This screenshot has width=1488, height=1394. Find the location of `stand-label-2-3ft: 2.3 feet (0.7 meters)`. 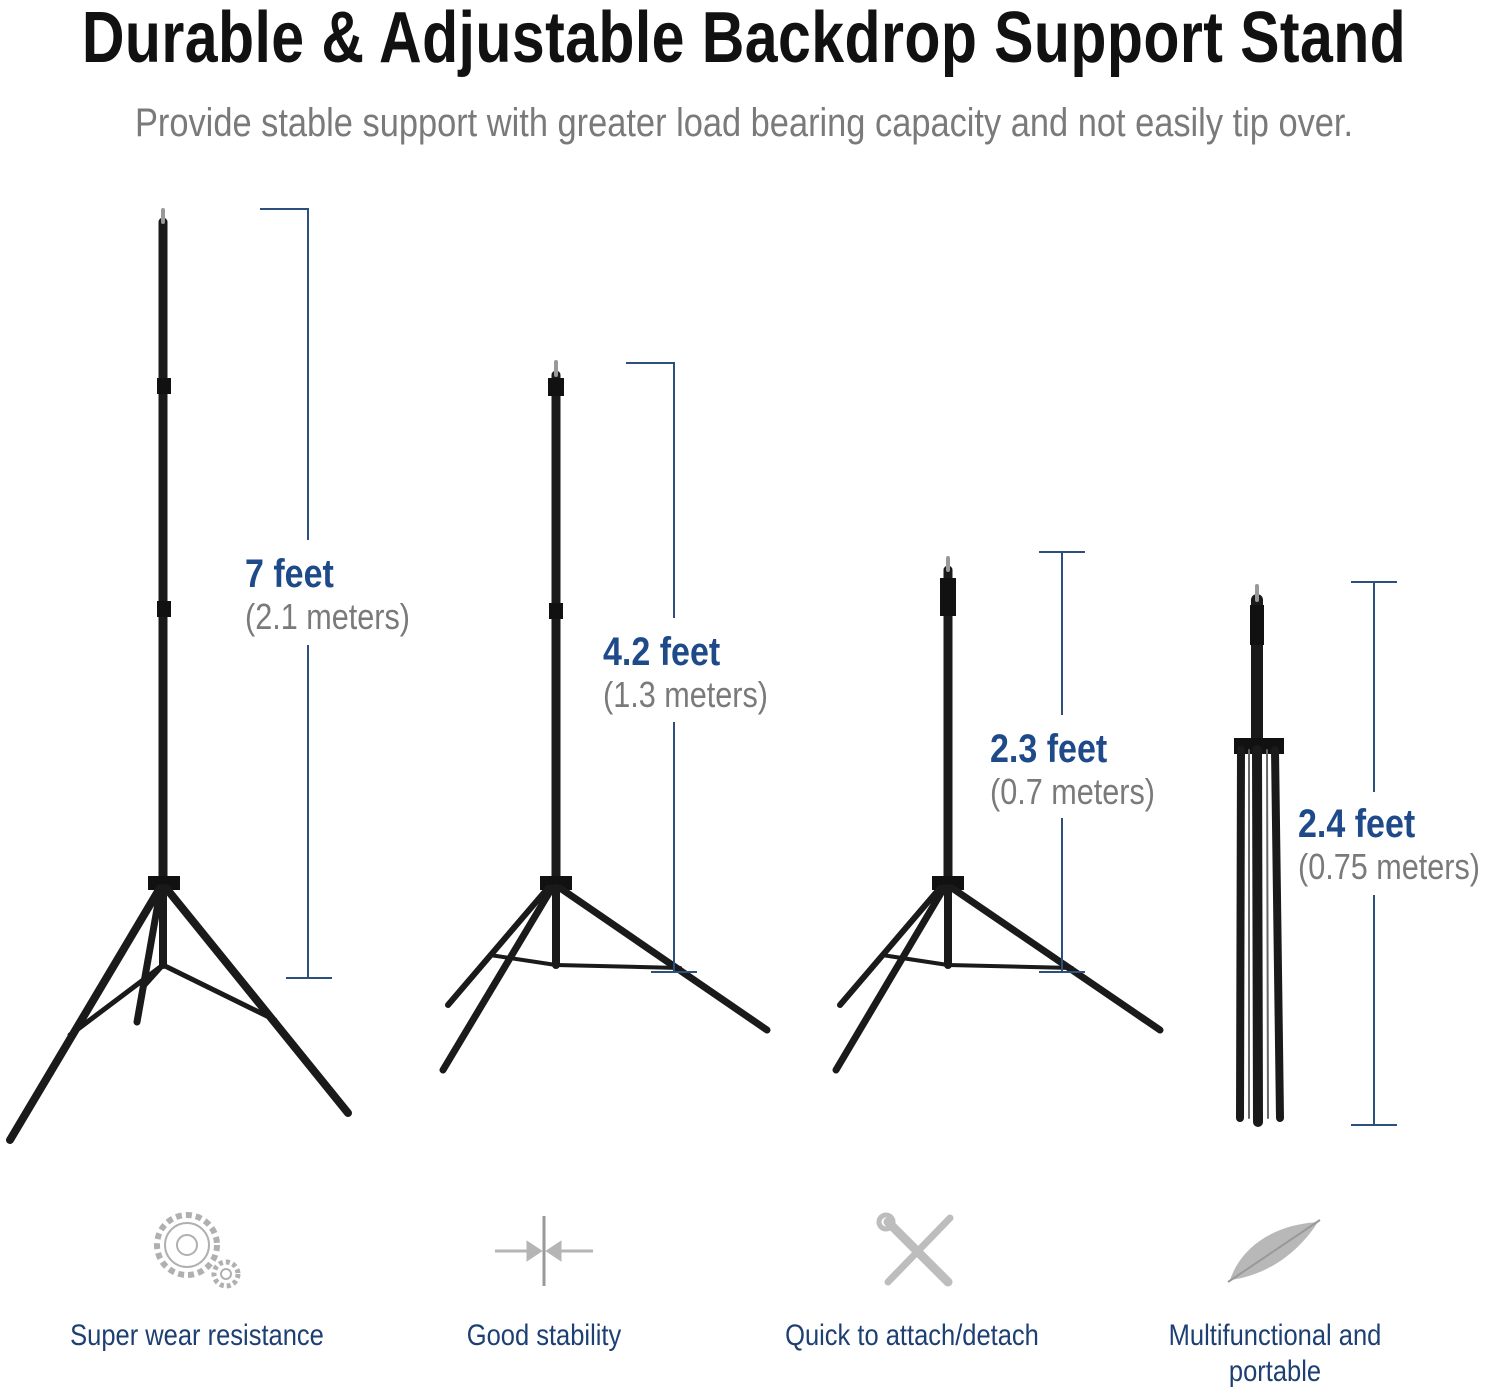

stand-label-2-3ft: 2.3 feet (0.7 meters) is located at coordinates (1072, 770).